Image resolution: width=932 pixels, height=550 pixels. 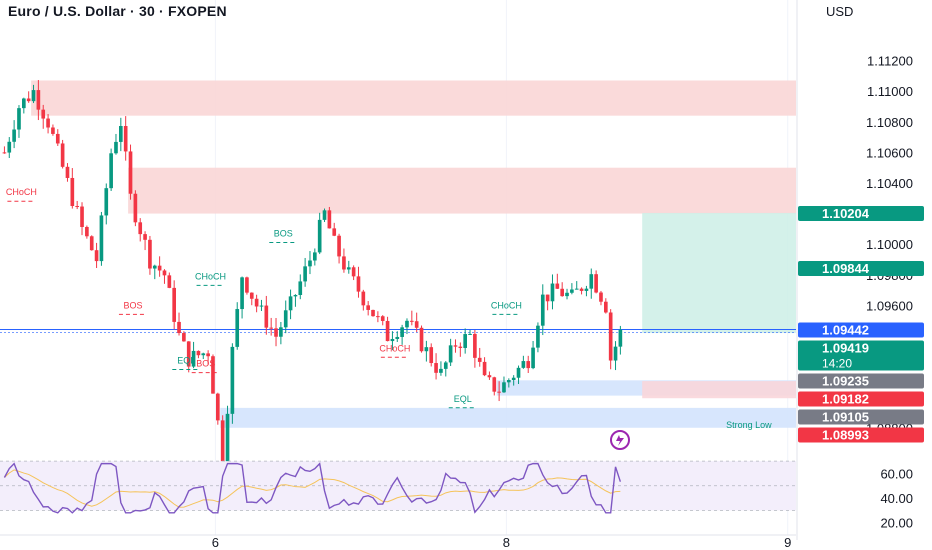 I want to click on price-tick-0: 1.11200, so click(x=890, y=61).